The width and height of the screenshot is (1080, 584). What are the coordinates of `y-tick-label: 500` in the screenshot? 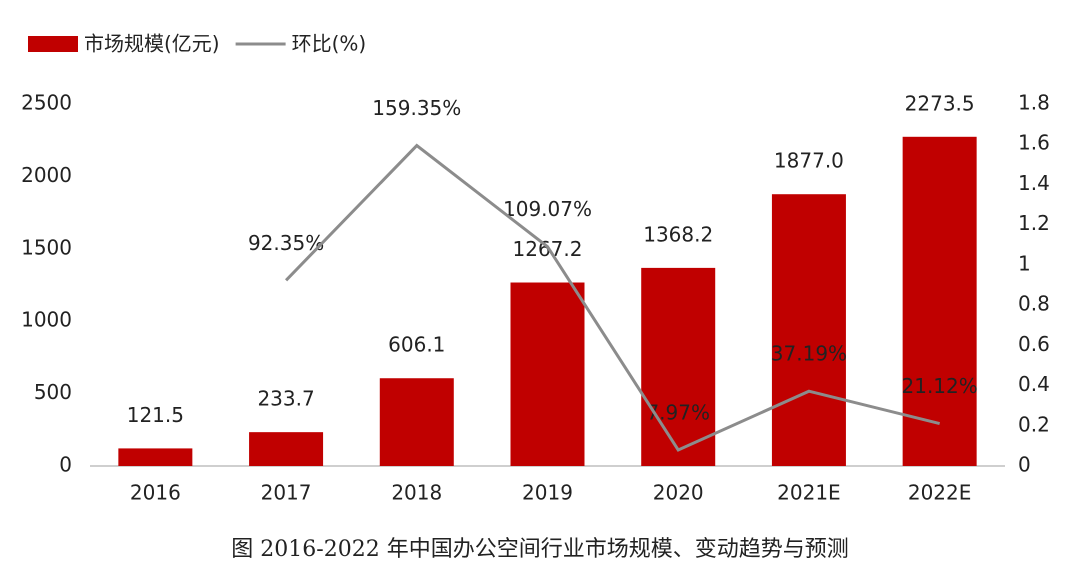 It's located at (53, 392).